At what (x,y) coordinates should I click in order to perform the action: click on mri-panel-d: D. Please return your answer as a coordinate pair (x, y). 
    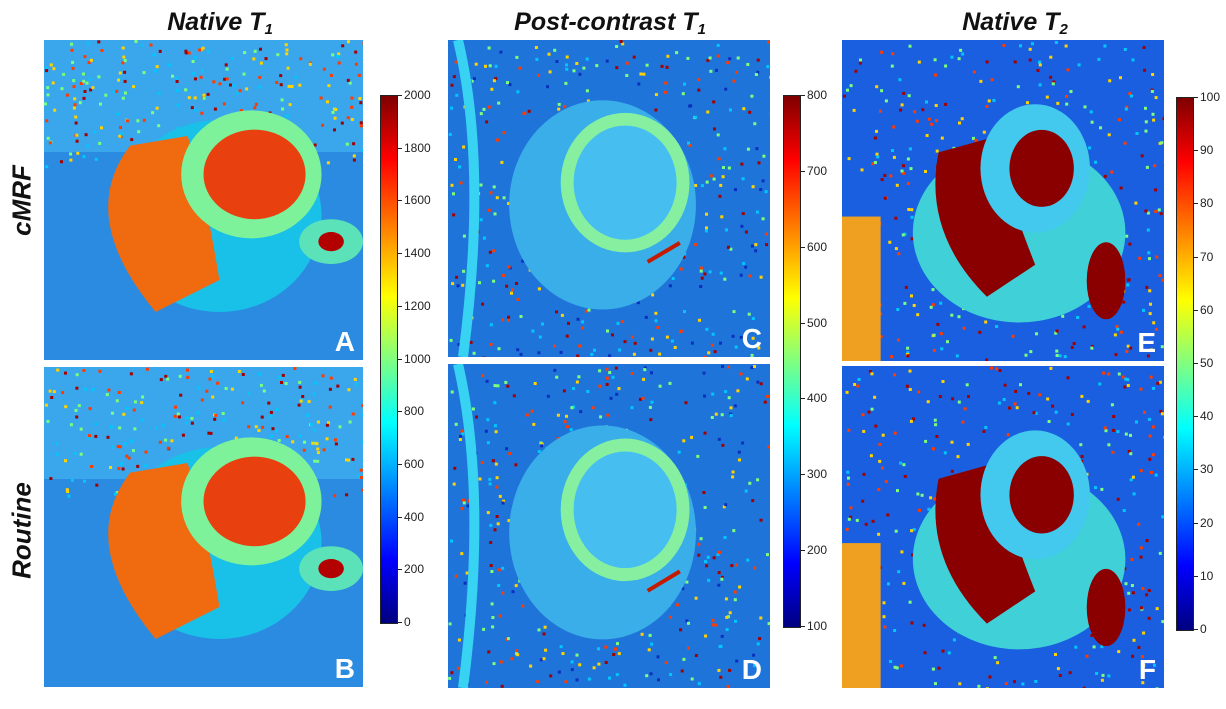
    Looking at the image, I should click on (609, 526).